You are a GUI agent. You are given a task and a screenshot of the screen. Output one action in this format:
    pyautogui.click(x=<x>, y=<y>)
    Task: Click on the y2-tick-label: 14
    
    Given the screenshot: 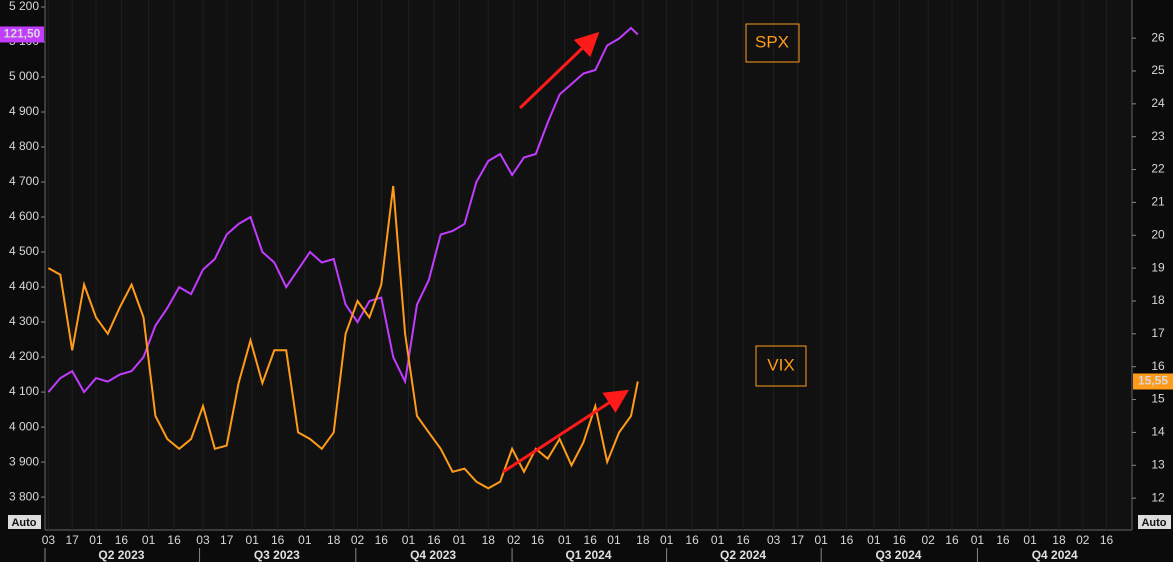 What is the action you would take?
    pyautogui.click(x=1158, y=432)
    